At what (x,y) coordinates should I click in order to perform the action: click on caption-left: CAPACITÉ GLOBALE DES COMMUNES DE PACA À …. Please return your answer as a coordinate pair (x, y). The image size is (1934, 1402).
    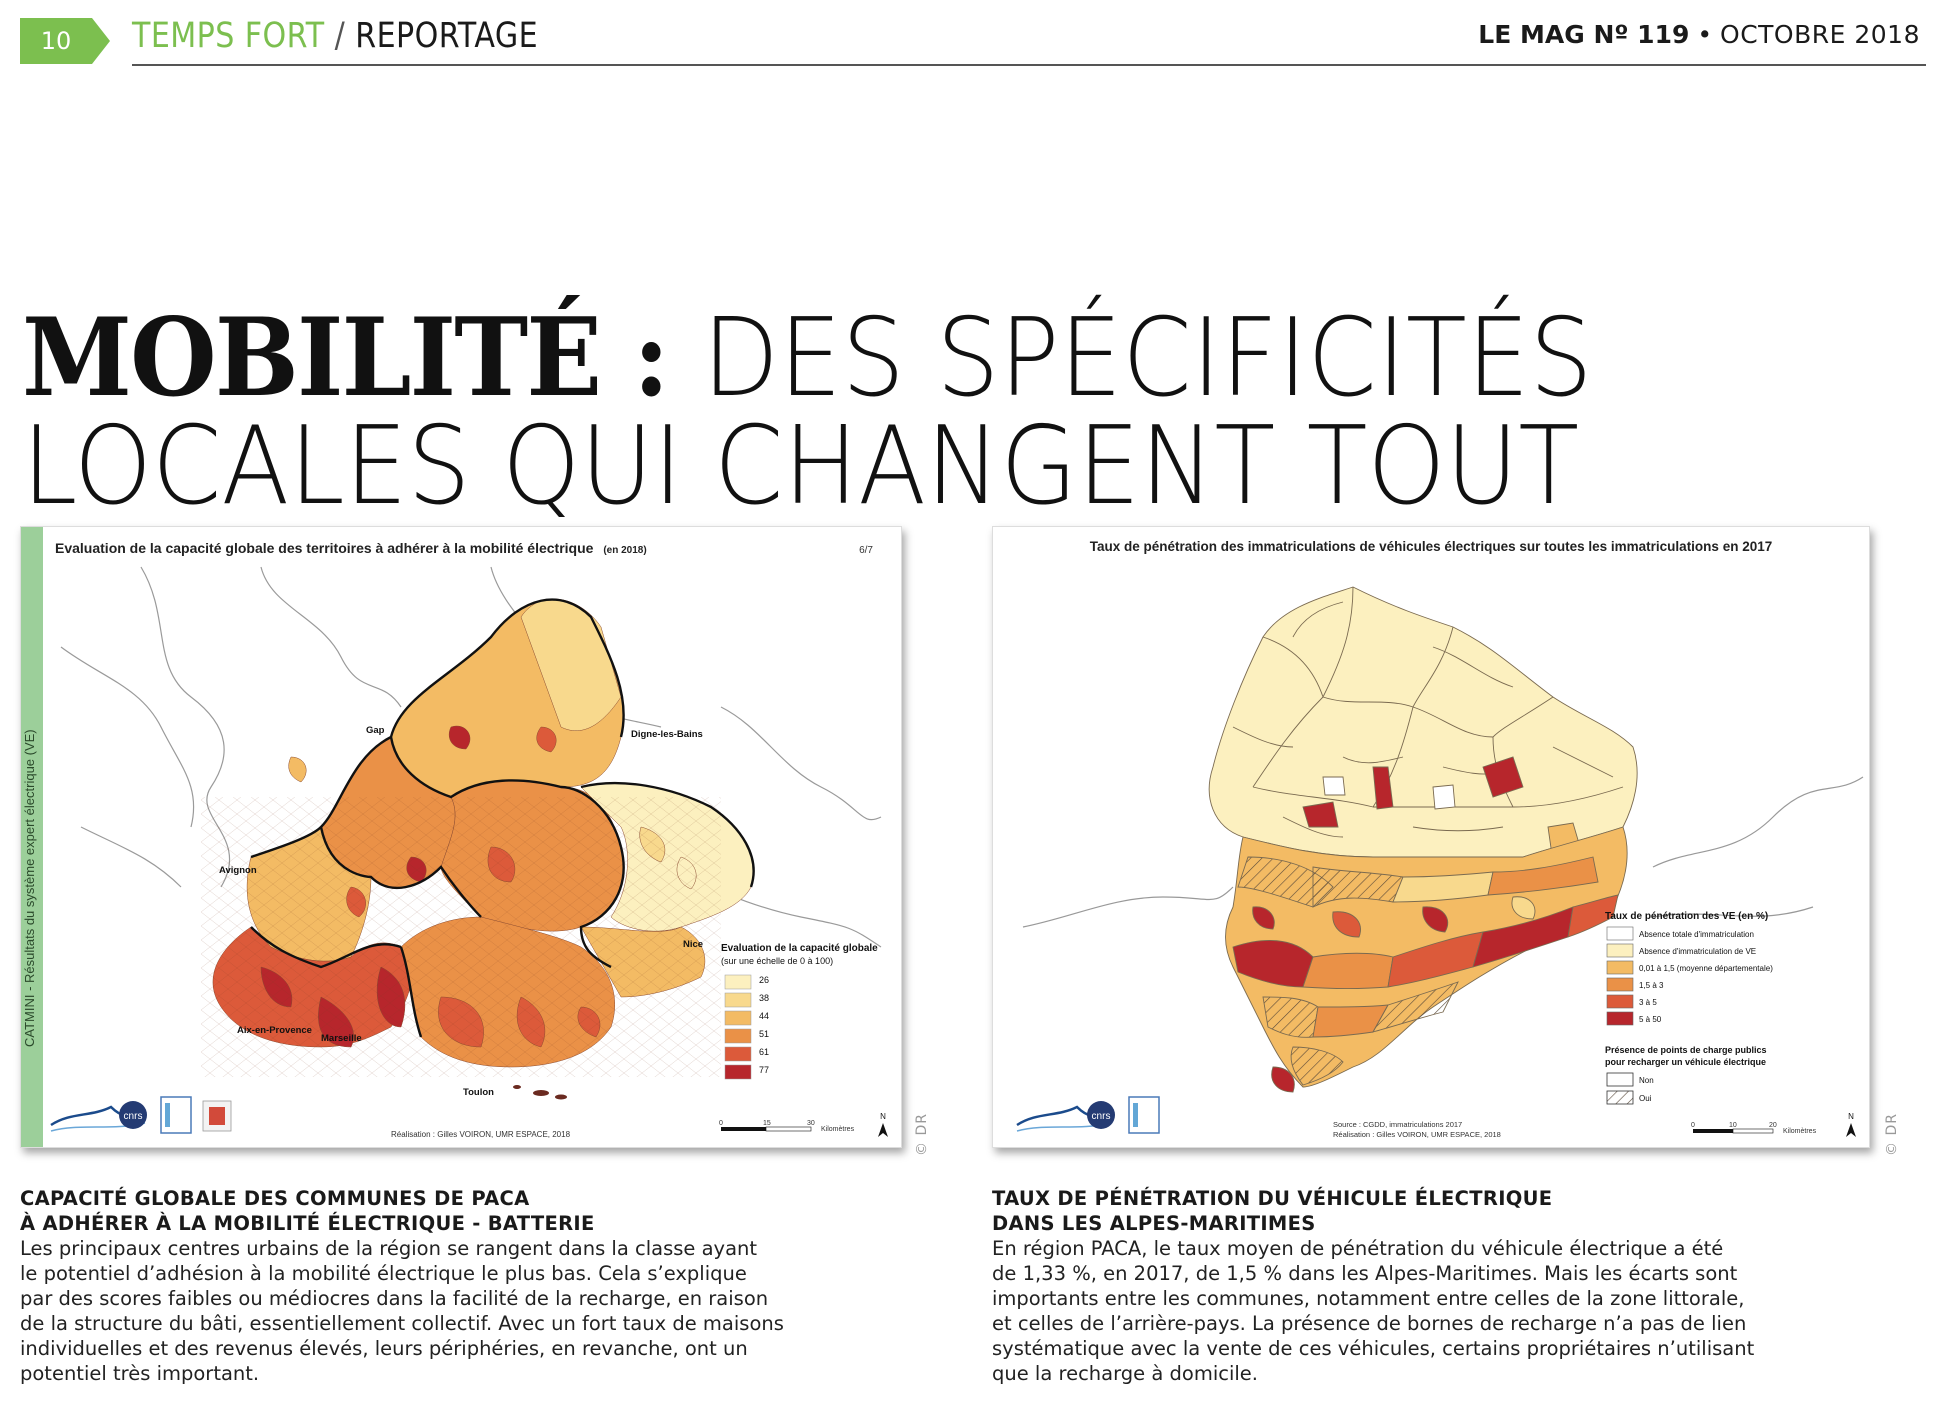
    Looking at the image, I should click on (460, 1286).